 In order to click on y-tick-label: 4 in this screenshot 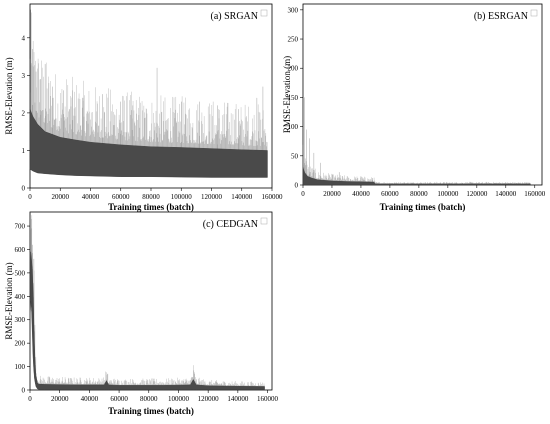, I will do `click(24, 38)`.